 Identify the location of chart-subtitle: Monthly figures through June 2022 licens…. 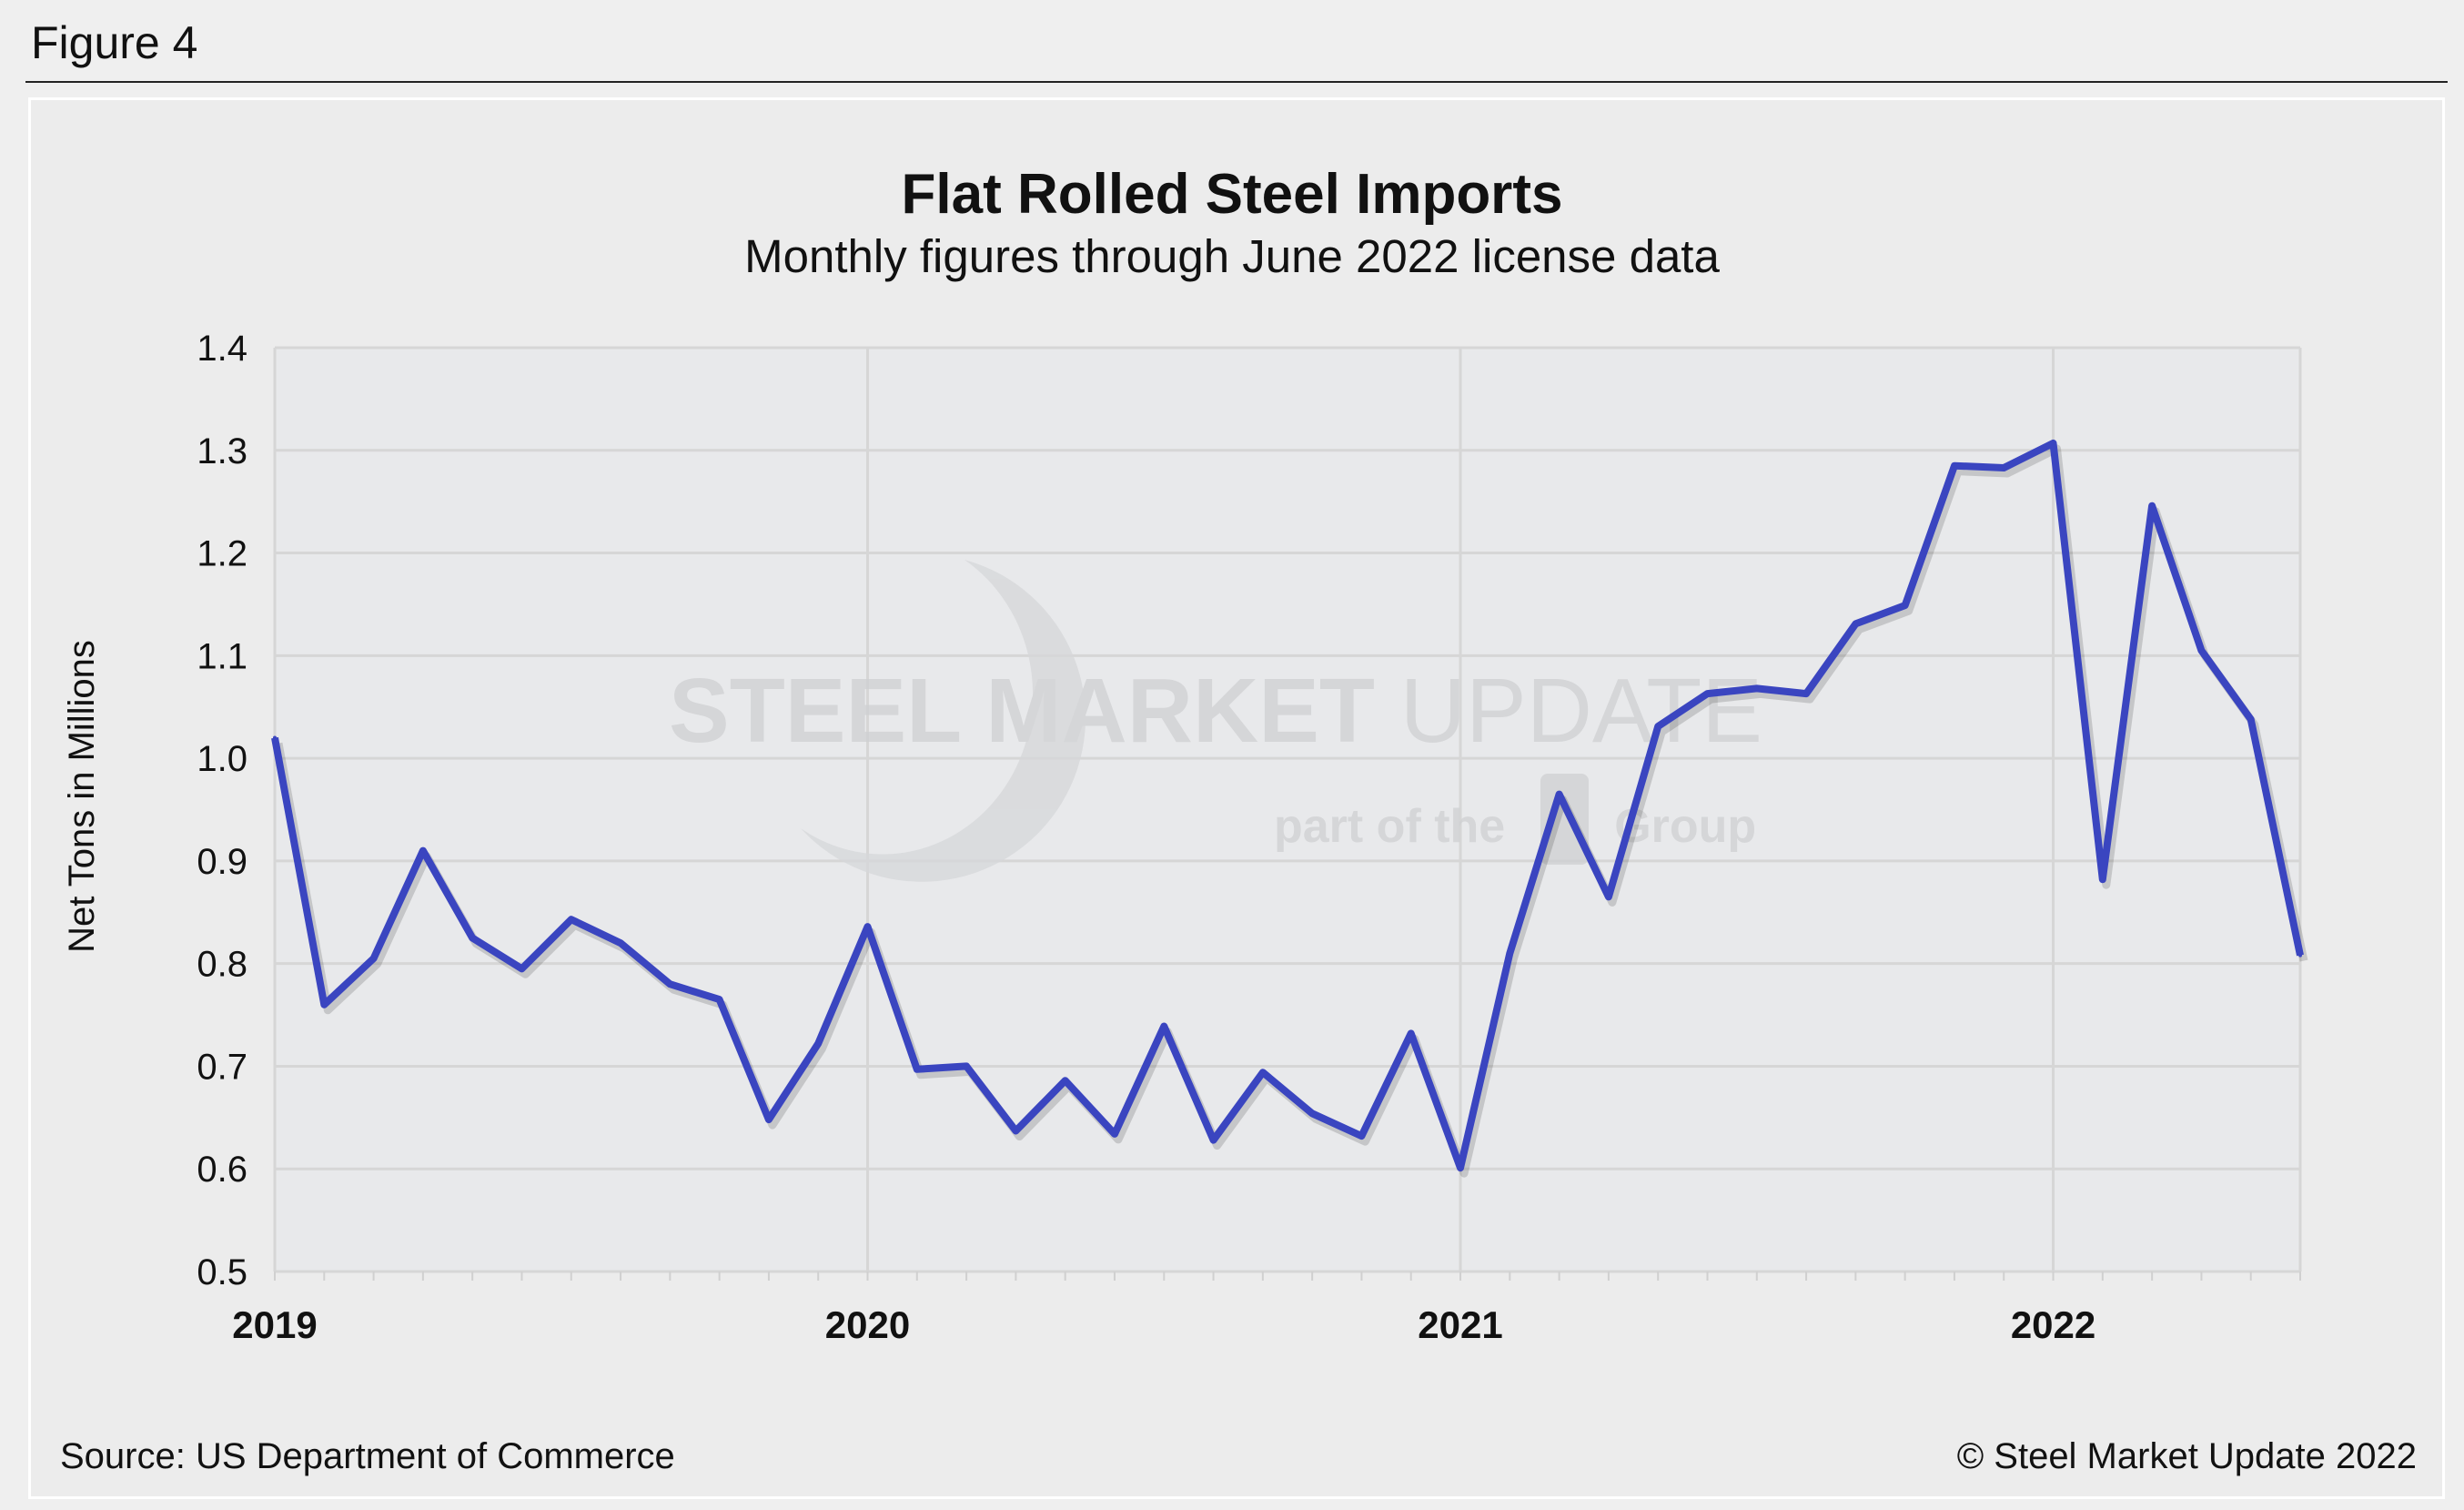
(1232, 256).